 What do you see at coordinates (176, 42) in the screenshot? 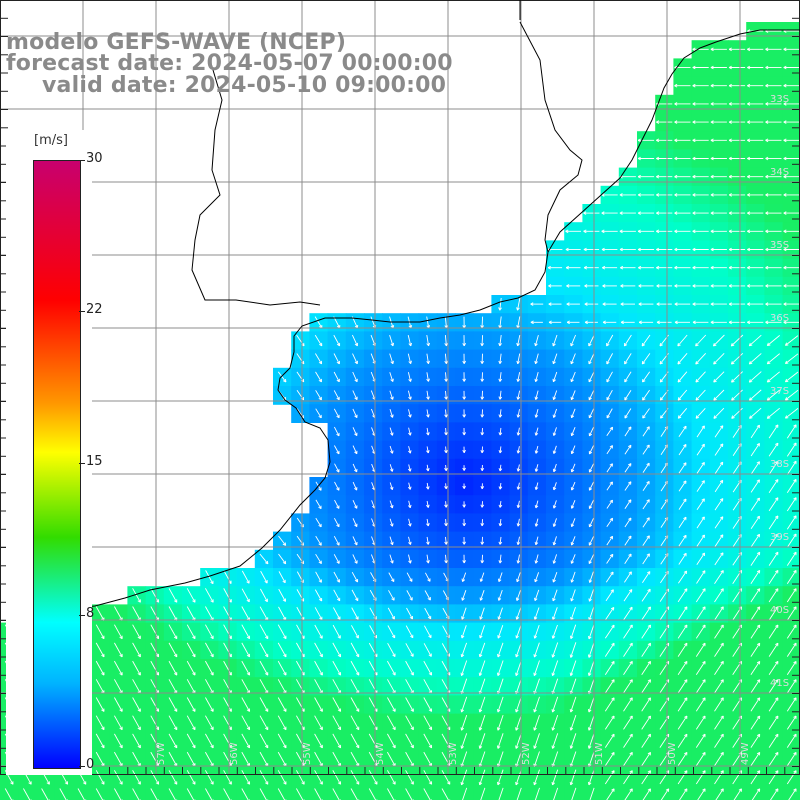
I see `model-title: modelo GEFS-WAVE (NCEP)` at bounding box center [176, 42].